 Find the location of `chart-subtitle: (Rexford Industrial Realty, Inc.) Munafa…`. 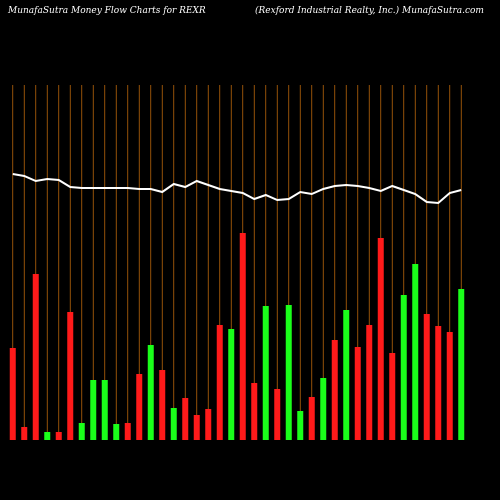

chart-subtitle: (Rexford Industrial Realty, Inc.) Munafa… is located at coordinates (369, 10).